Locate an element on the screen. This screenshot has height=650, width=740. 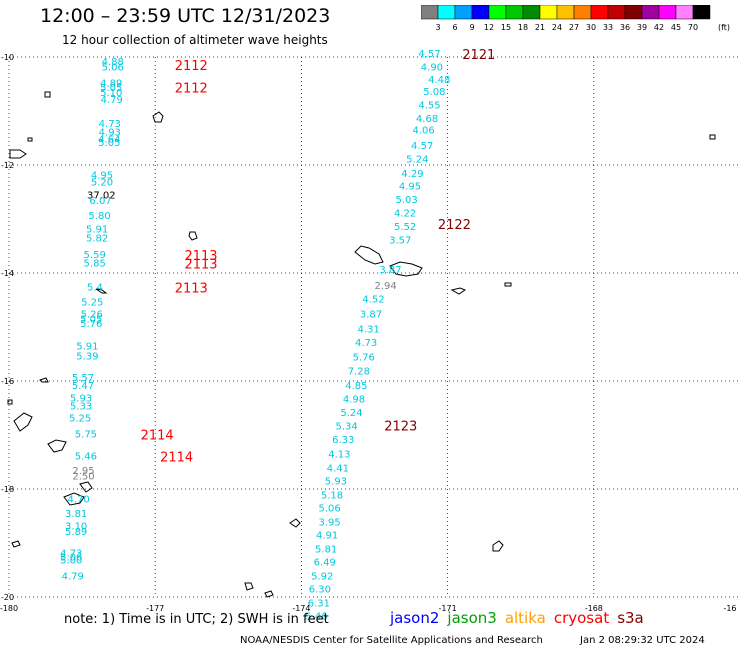
wave-height-label: 5.75 is located at coordinates (86, 435).